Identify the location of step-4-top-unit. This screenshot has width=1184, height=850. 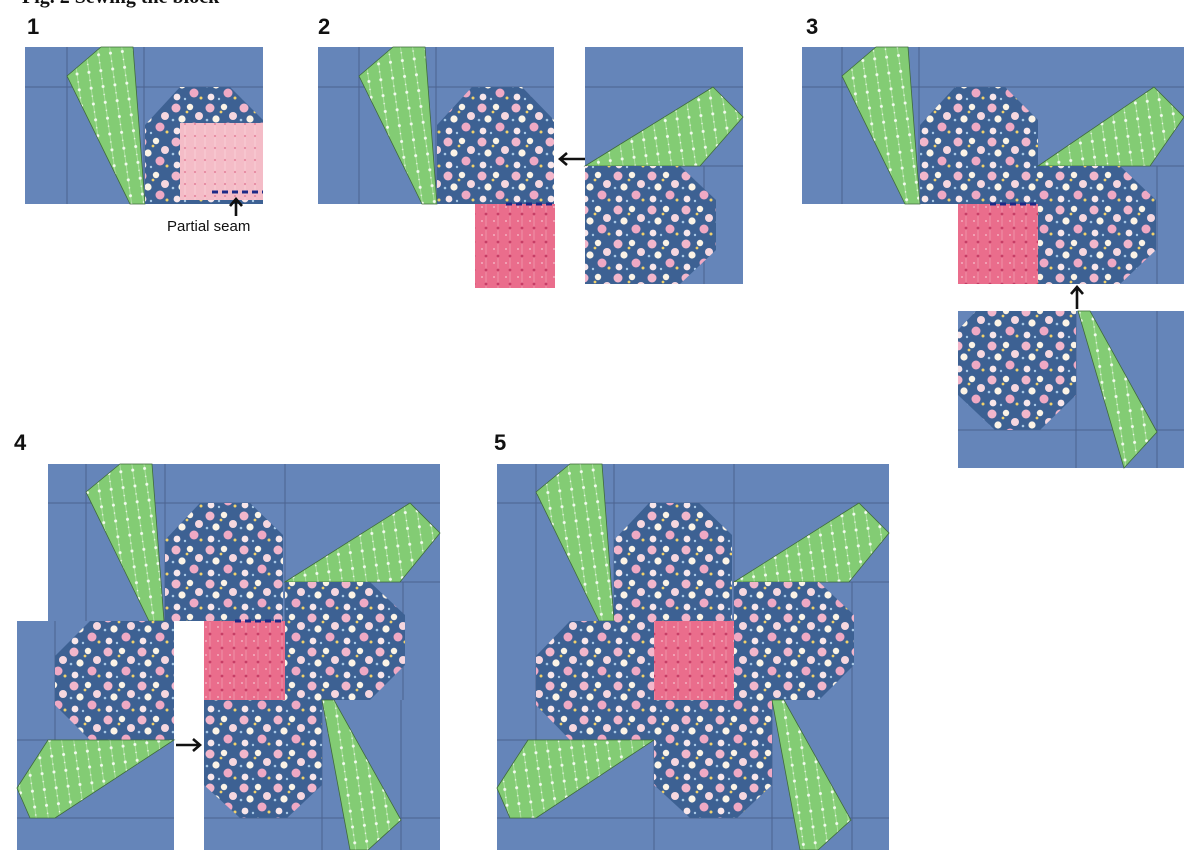
(244, 581).